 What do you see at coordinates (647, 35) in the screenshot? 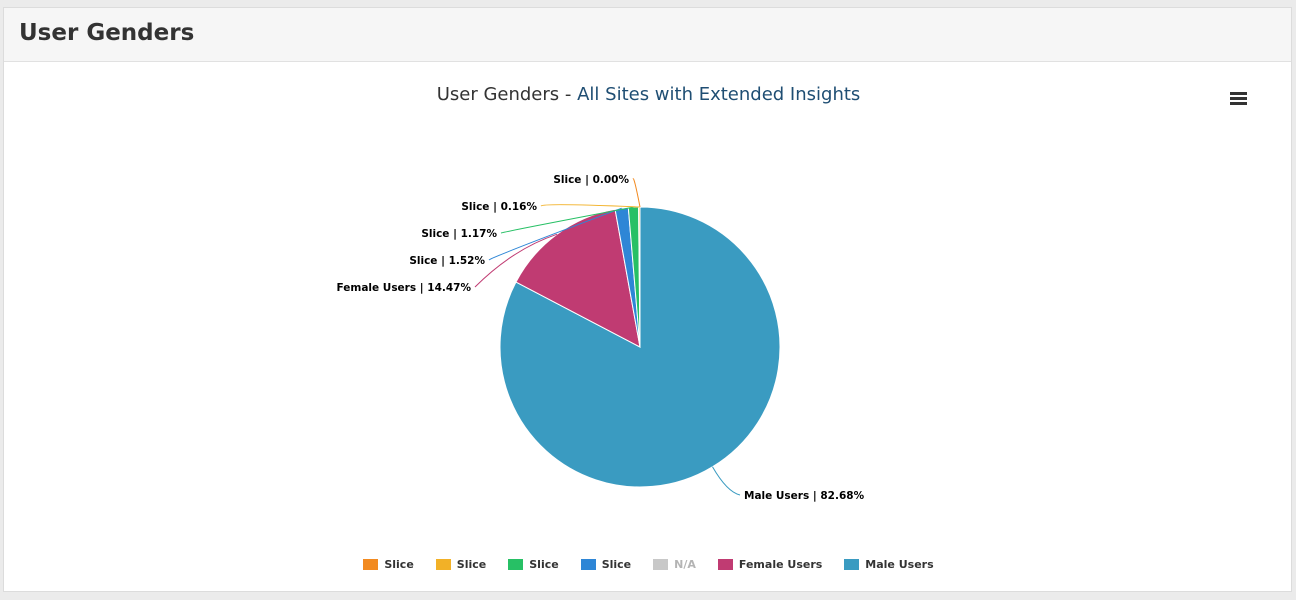
I see `panel-header: User Genders` at bounding box center [647, 35].